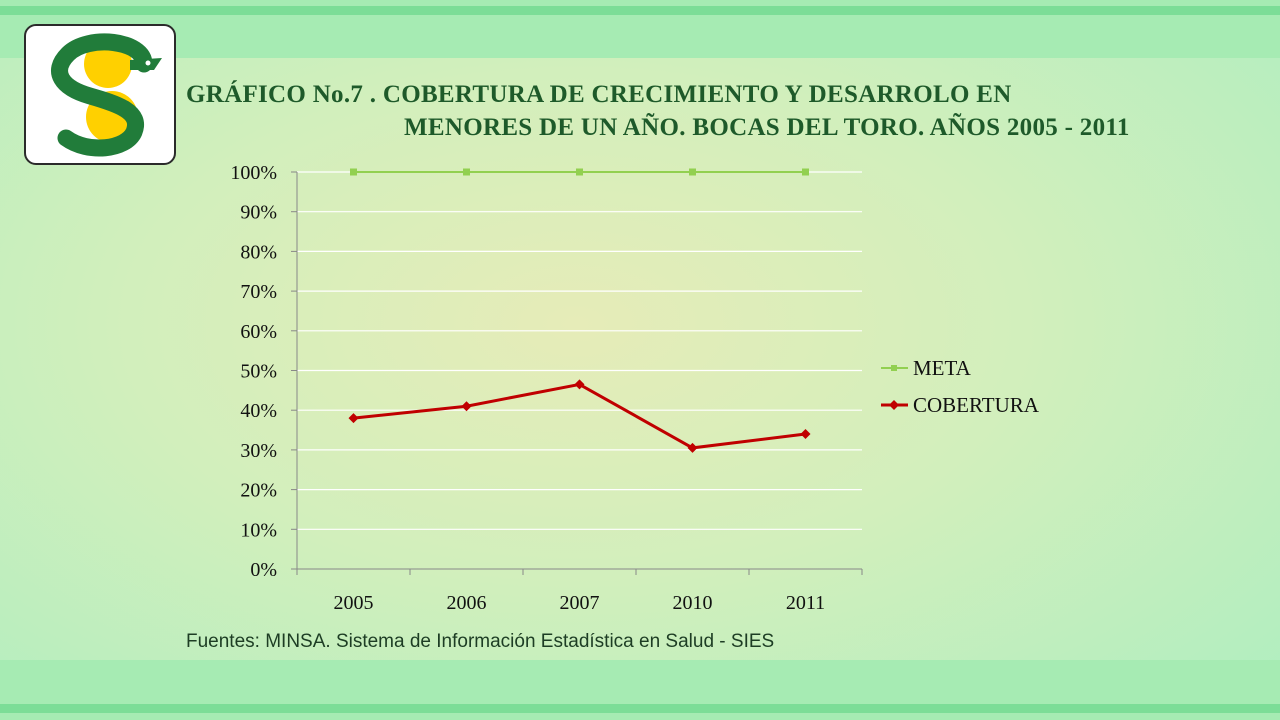  What do you see at coordinates (960, 386) in the screenshot?
I see `chart-legend: META COBERTURA` at bounding box center [960, 386].